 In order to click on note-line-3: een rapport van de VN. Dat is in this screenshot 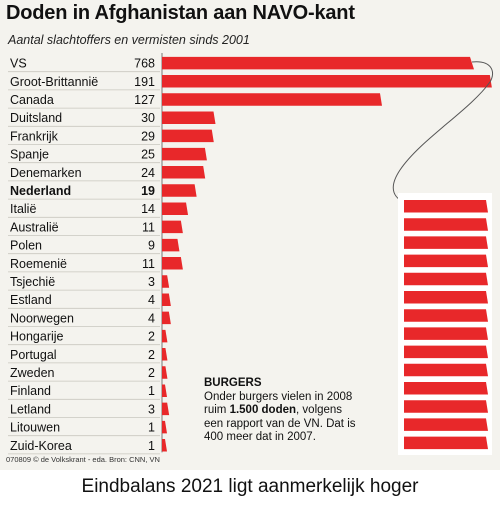, I will do `click(280, 423)`.